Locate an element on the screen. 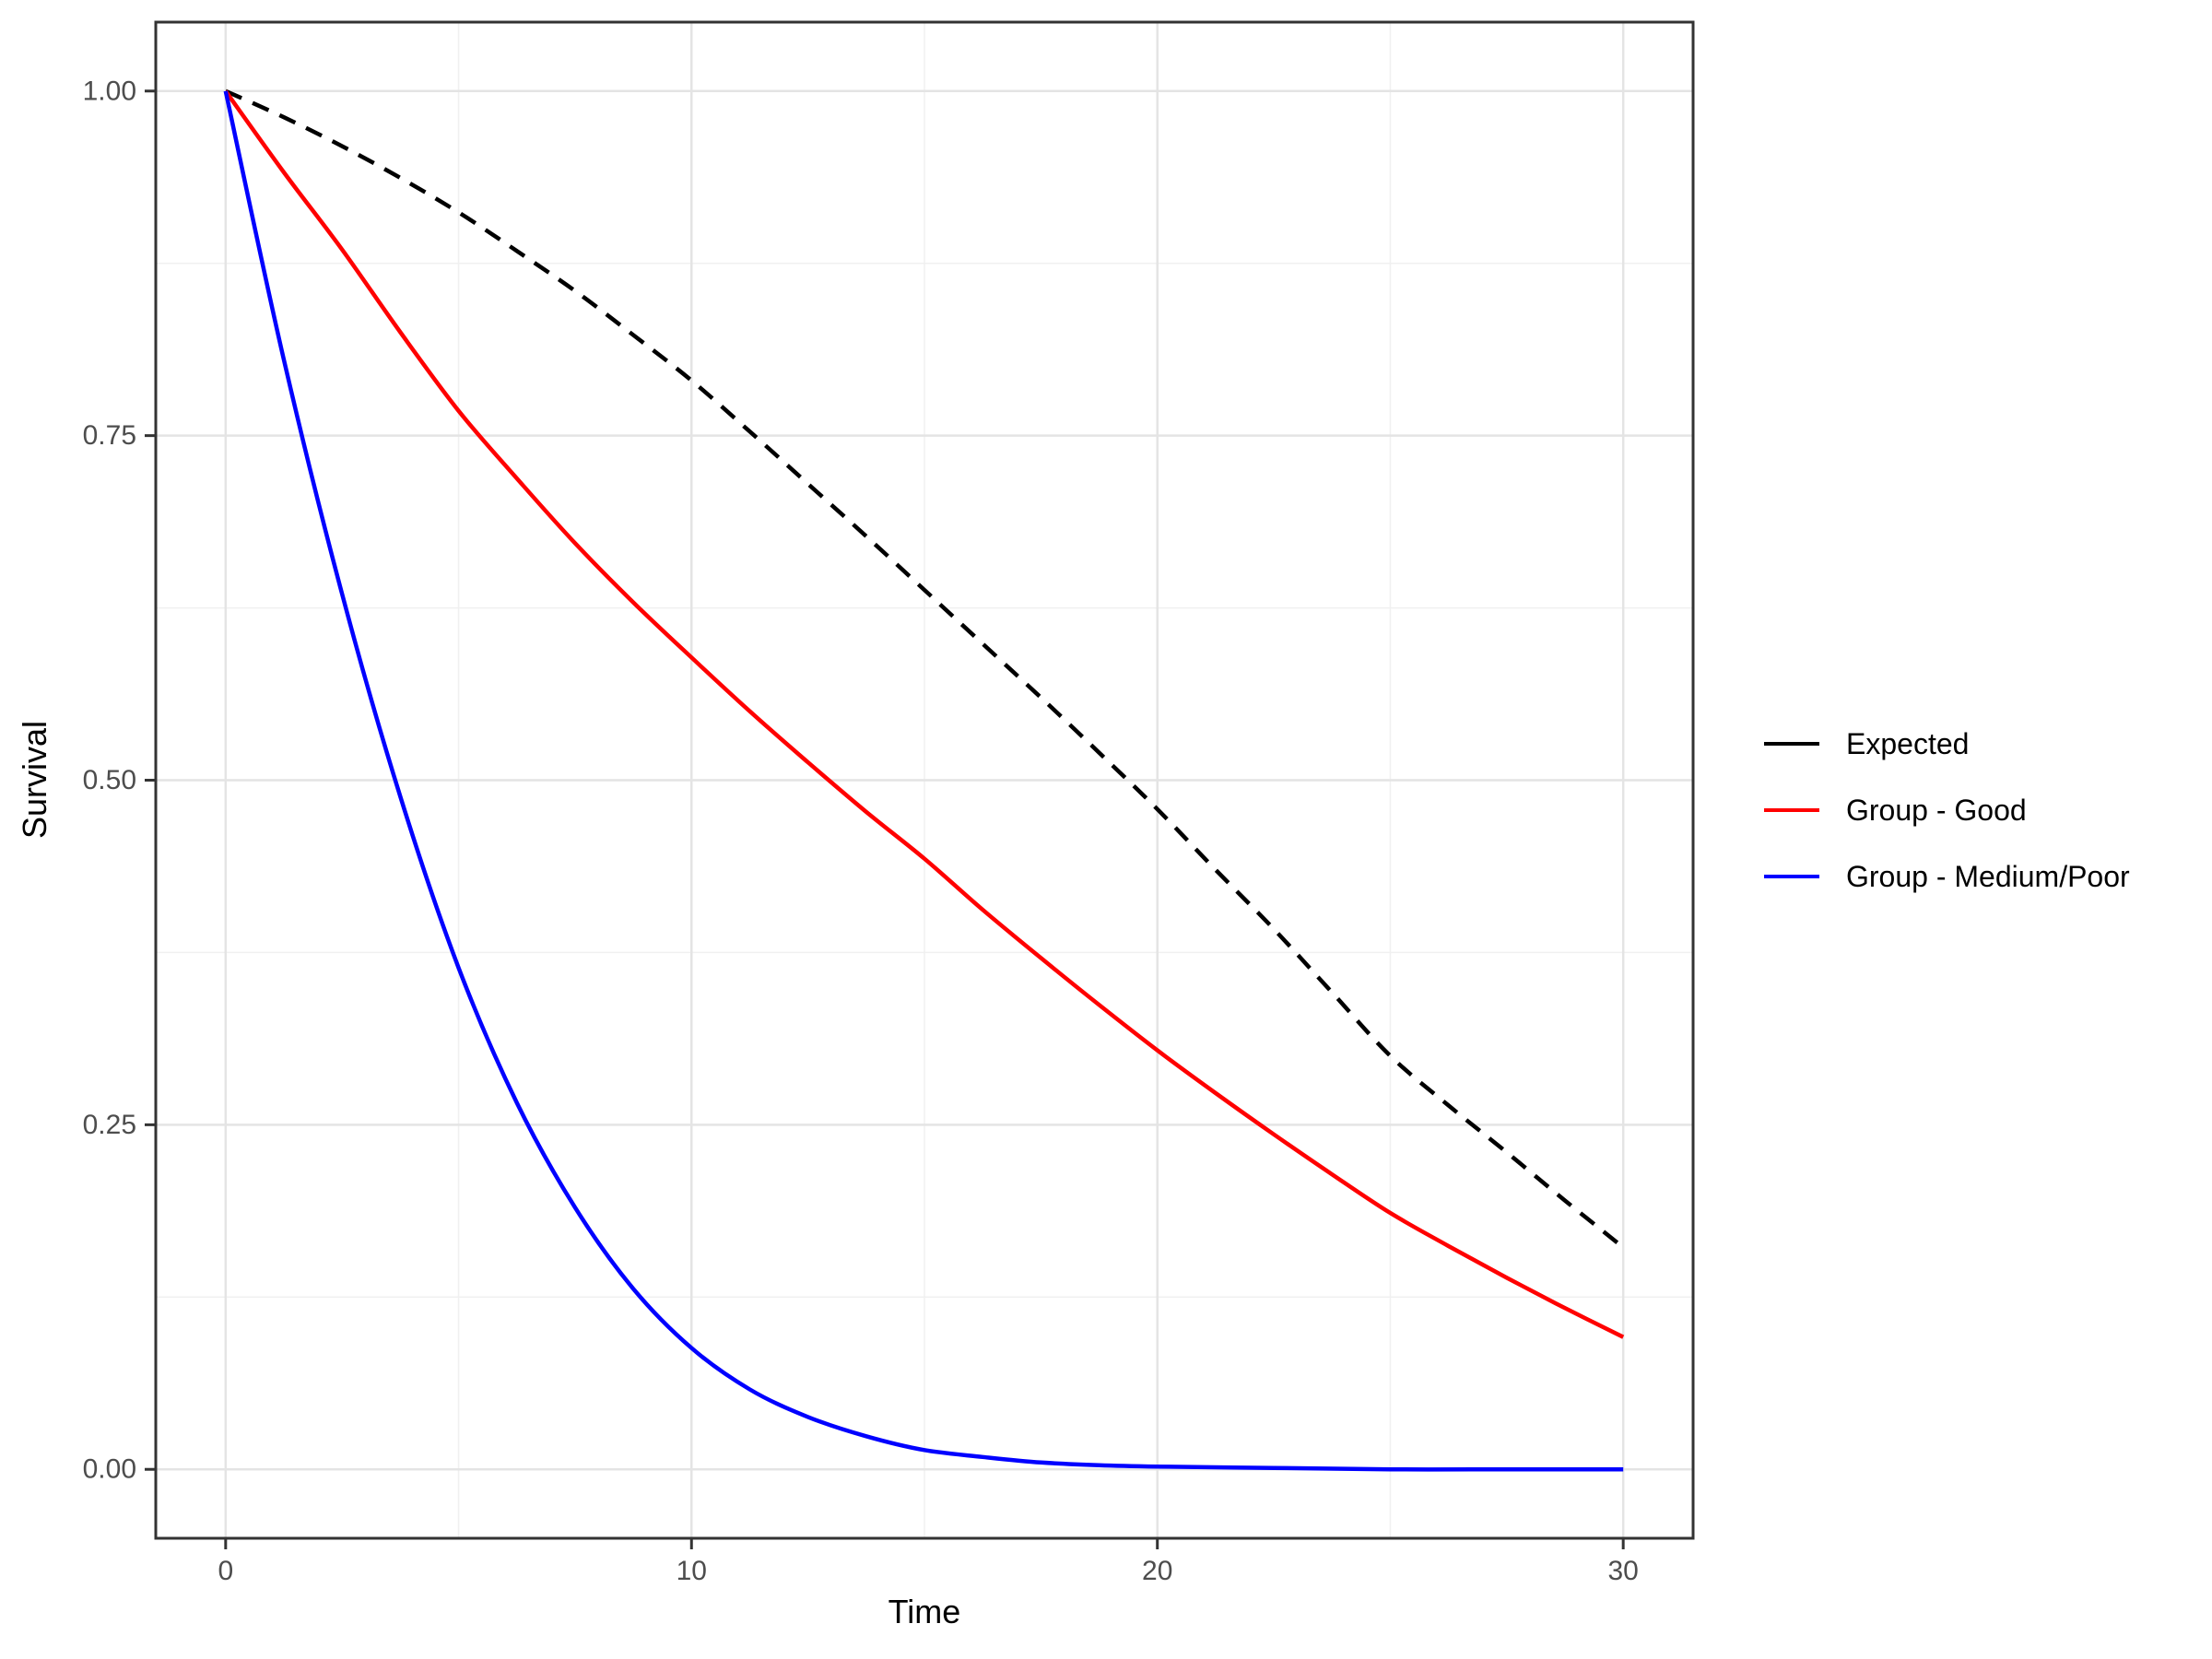 The image size is (2212, 1659). x-tick-label: 0 is located at coordinates (225, 1571).